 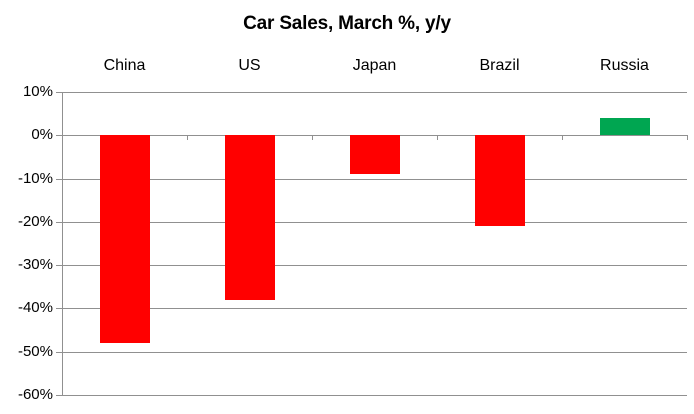 What do you see at coordinates (35, 308) in the screenshot?
I see `y-axis-tick-label: -40%` at bounding box center [35, 308].